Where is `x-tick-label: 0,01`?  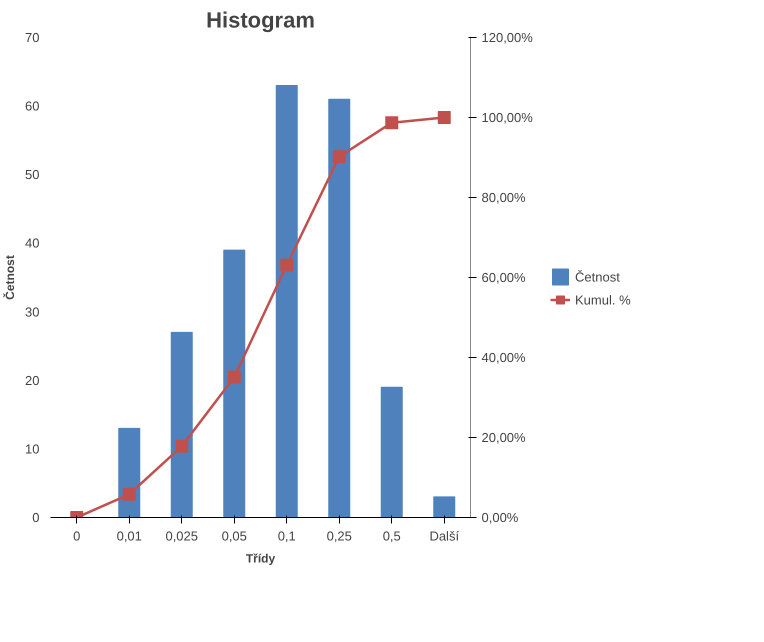
x-tick-label: 0,01 is located at coordinates (129, 536).